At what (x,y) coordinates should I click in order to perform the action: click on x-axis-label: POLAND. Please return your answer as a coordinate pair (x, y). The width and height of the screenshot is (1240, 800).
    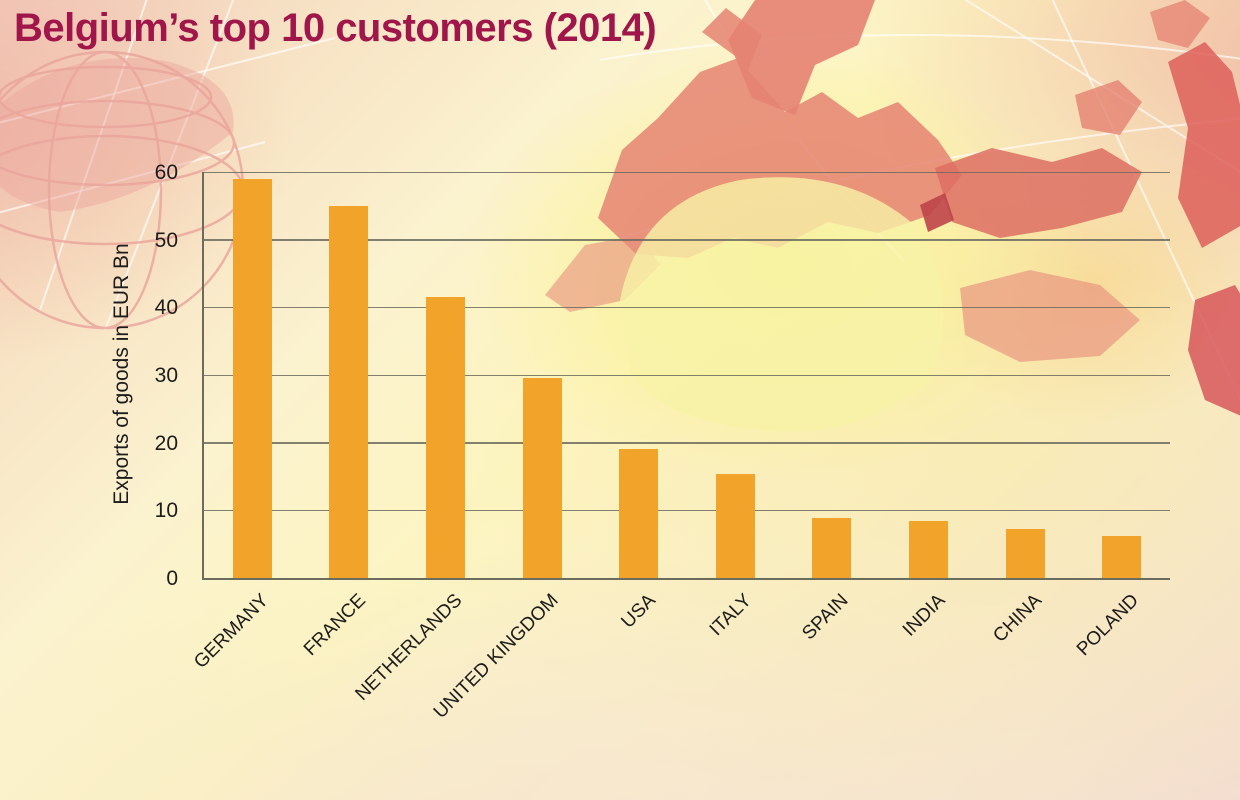
    Looking at the image, I should click on (1107, 625).